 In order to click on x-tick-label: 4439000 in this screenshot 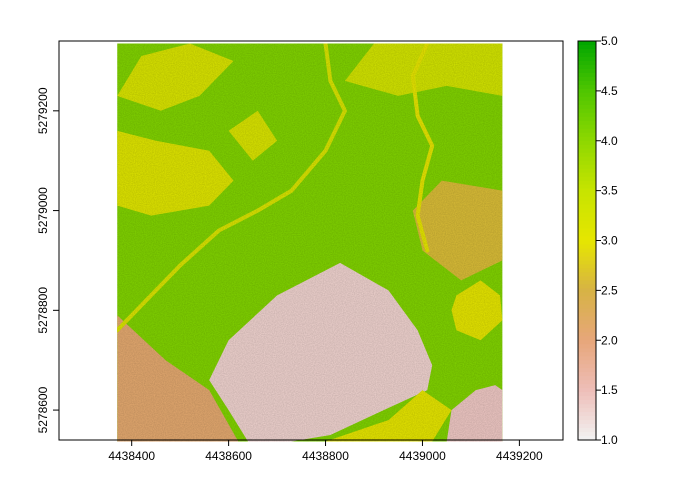, I will do `click(422, 456)`.